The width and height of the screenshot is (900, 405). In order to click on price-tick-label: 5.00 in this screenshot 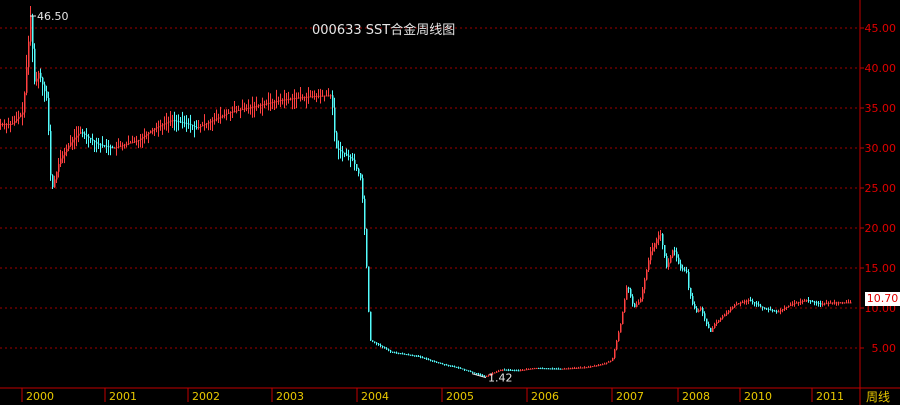, I will do `click(884, 348)`.